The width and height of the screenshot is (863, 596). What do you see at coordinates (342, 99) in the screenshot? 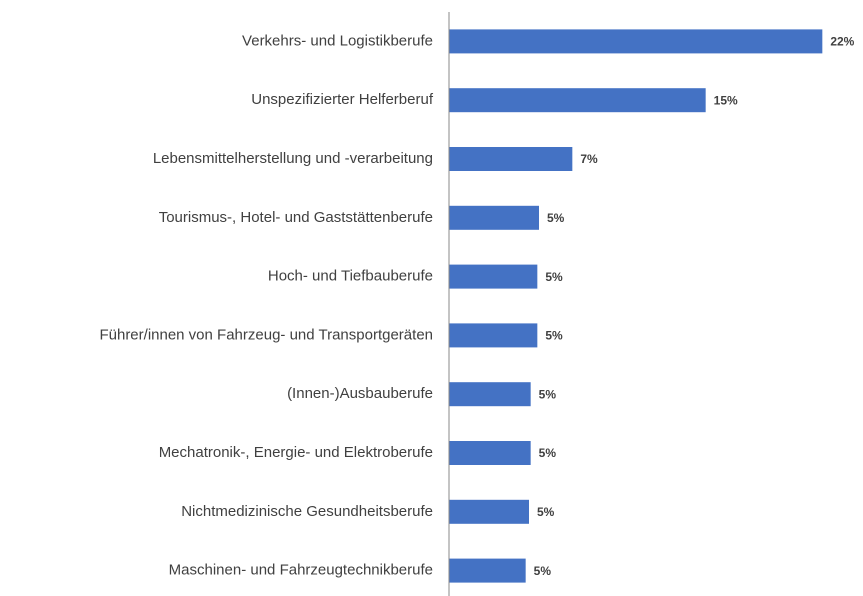
I see `category-label: Unspezifizierter Helferberuf` at bounding box center [342, 99].